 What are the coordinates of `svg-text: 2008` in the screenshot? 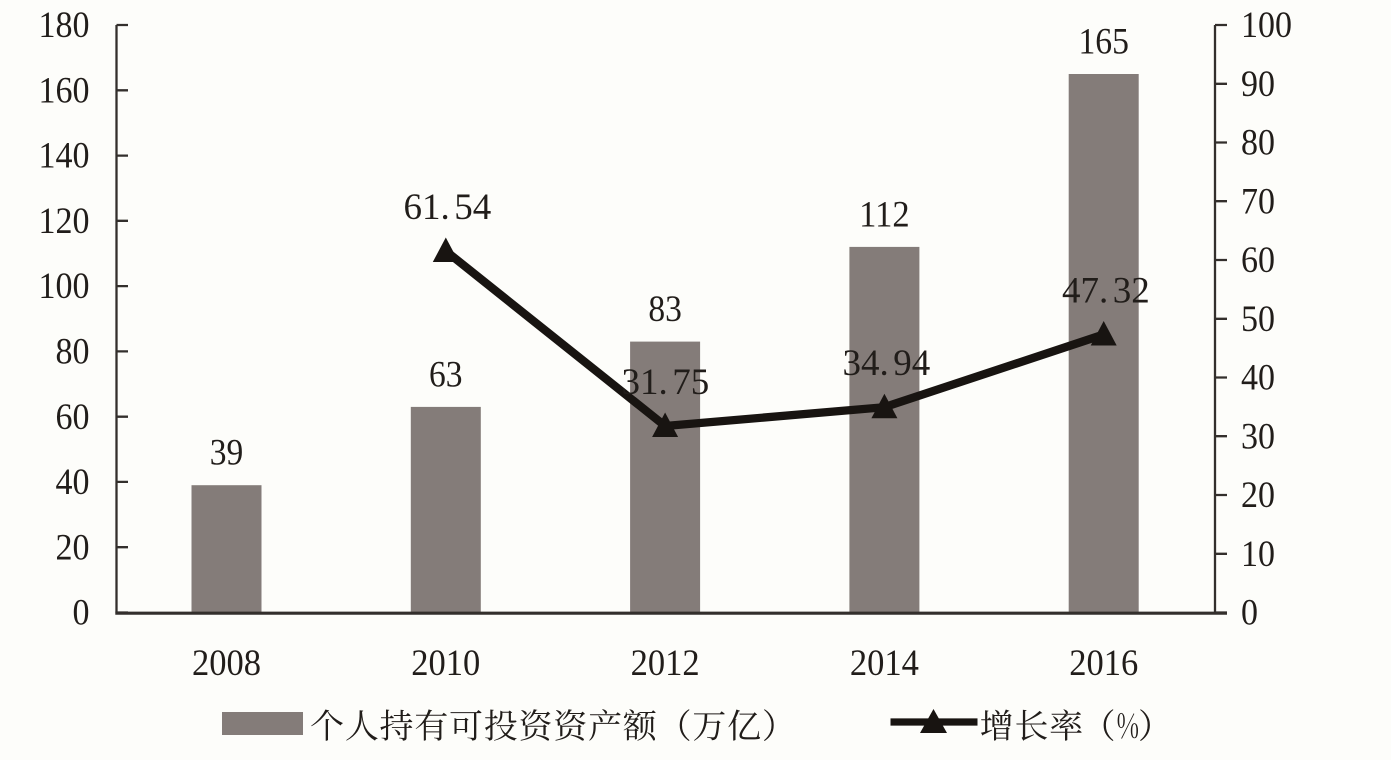 It's located at (226, 663).